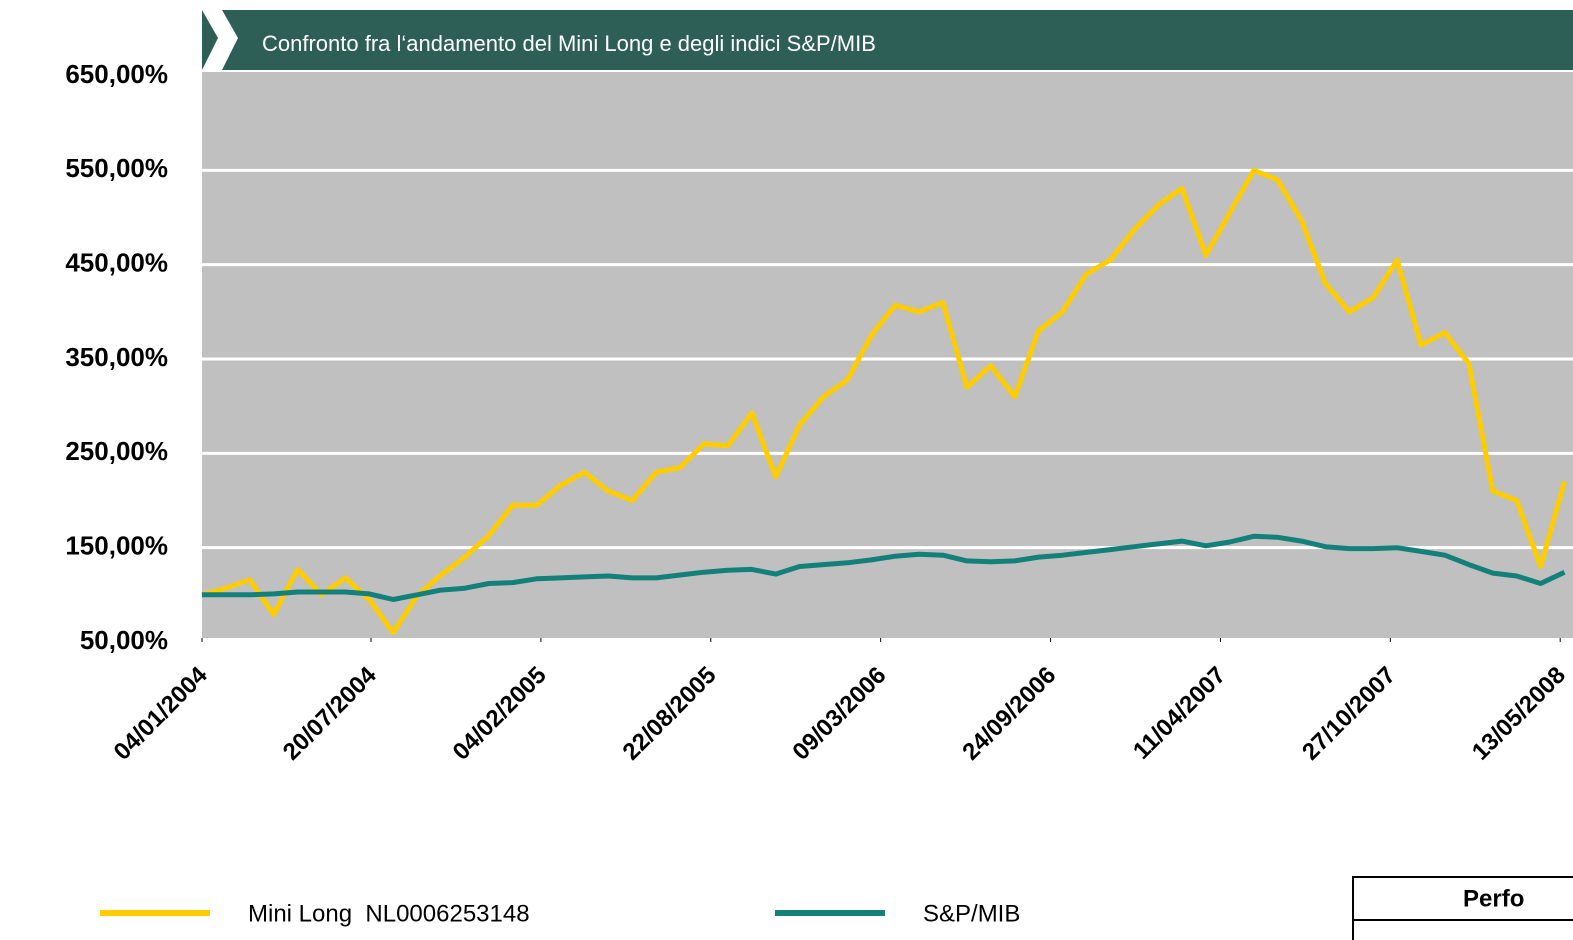  Describe the element at coordinates (1493, 898) in the screenshot. I see `table-header: Perfo` at that location.